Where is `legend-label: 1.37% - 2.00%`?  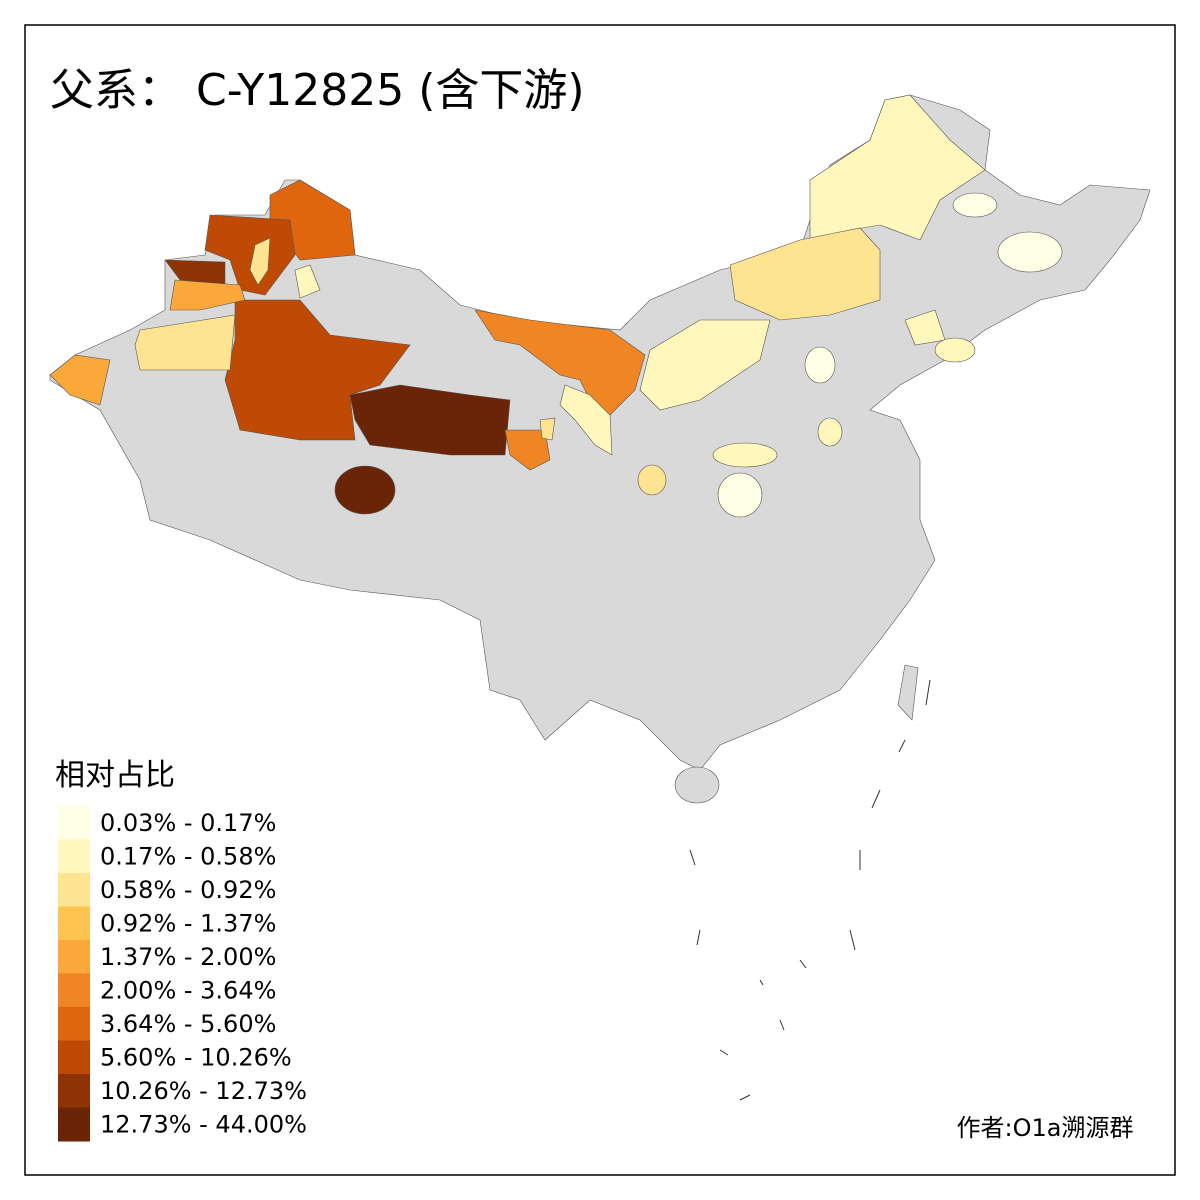 legend-label: 1.37% - 2.00% is located at coordinates (188, 957).